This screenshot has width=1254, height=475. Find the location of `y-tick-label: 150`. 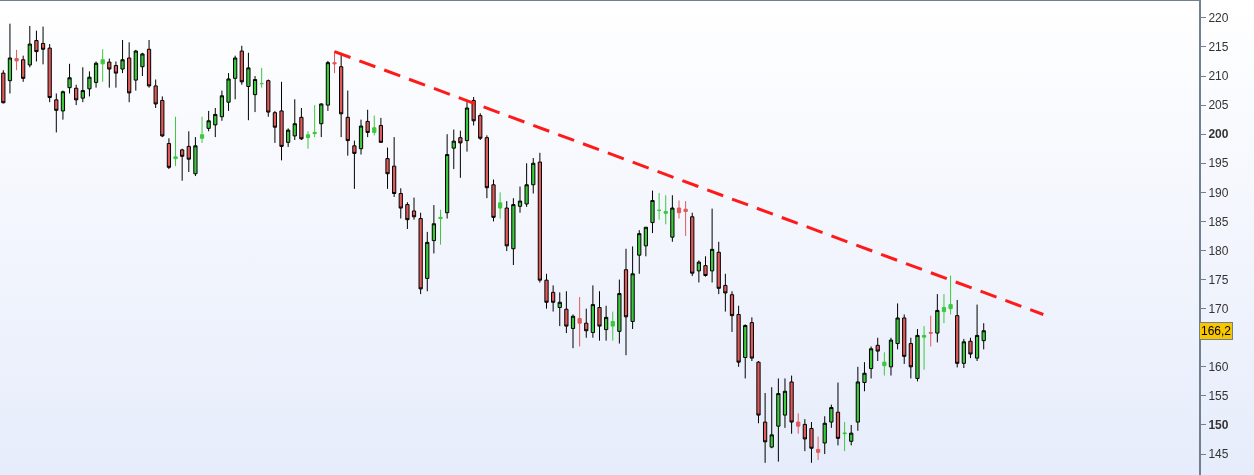

y-tick-label: 150 is located at coordinates (1218, 425).